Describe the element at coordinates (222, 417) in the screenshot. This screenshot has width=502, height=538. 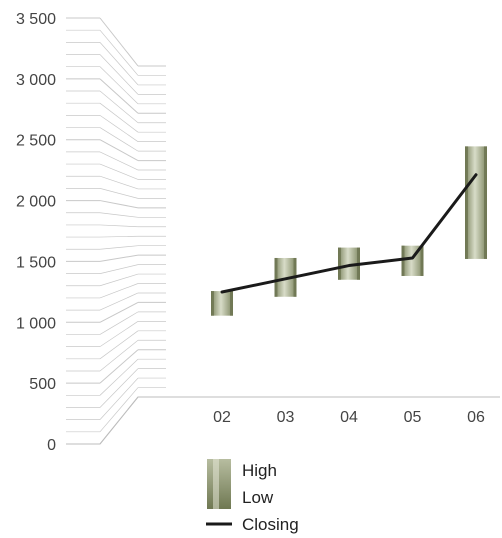
I see `x-tick-label: 02` at that location.